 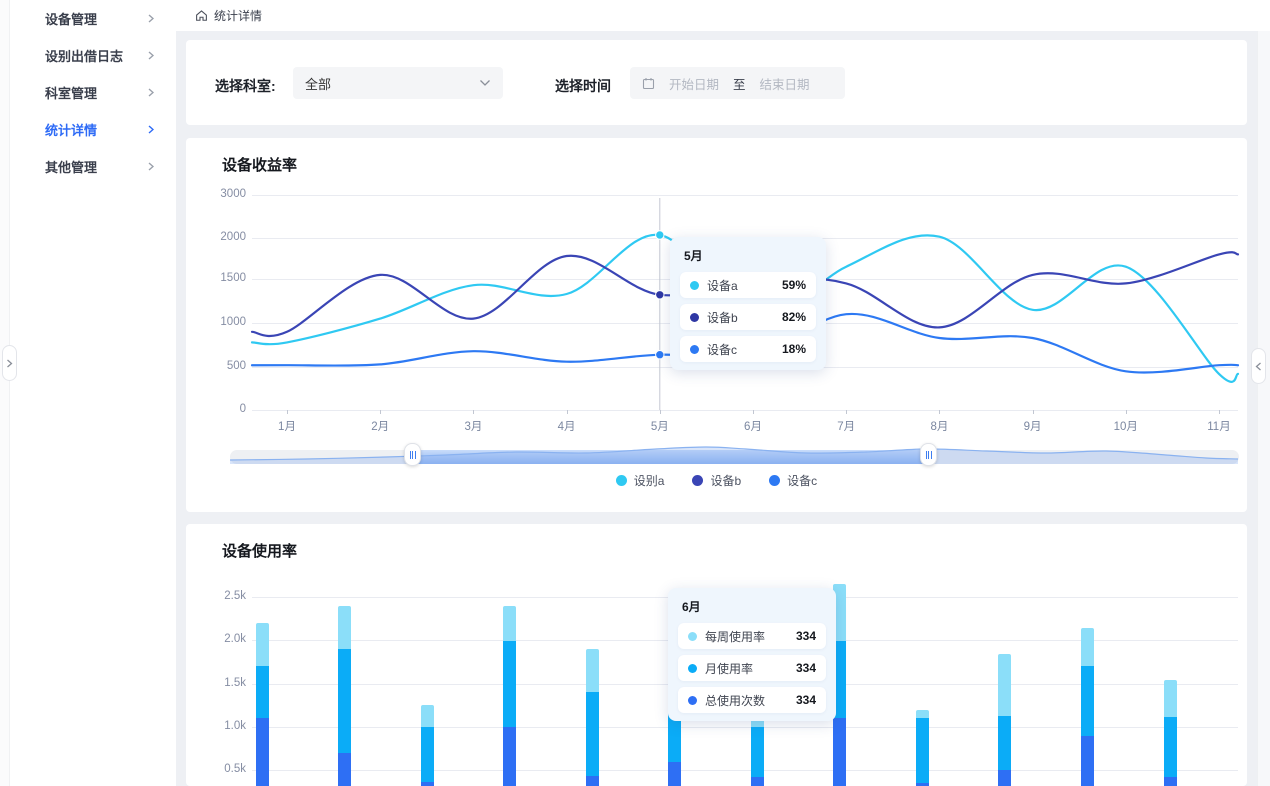 What do you see at coordinates (753, 427) in the screenshot?
I see `x-axis-label: 6月` at bounding box center [753, 427].